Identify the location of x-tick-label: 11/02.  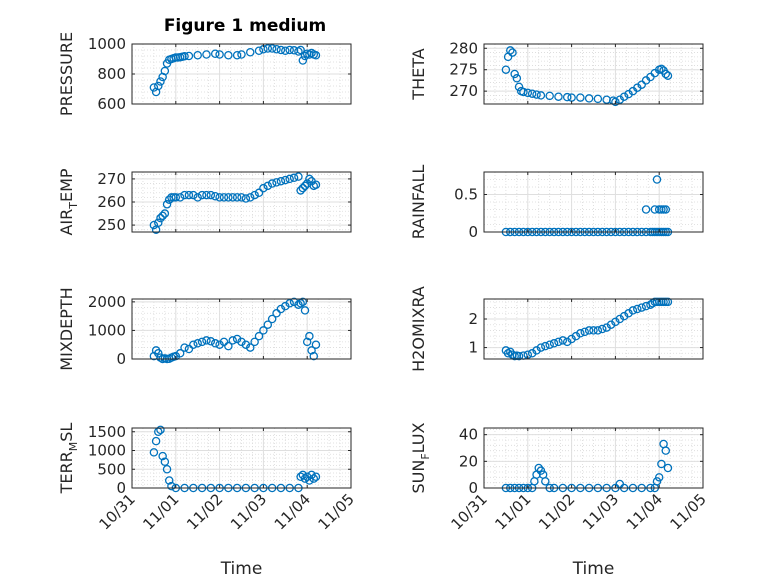
(204, 511).